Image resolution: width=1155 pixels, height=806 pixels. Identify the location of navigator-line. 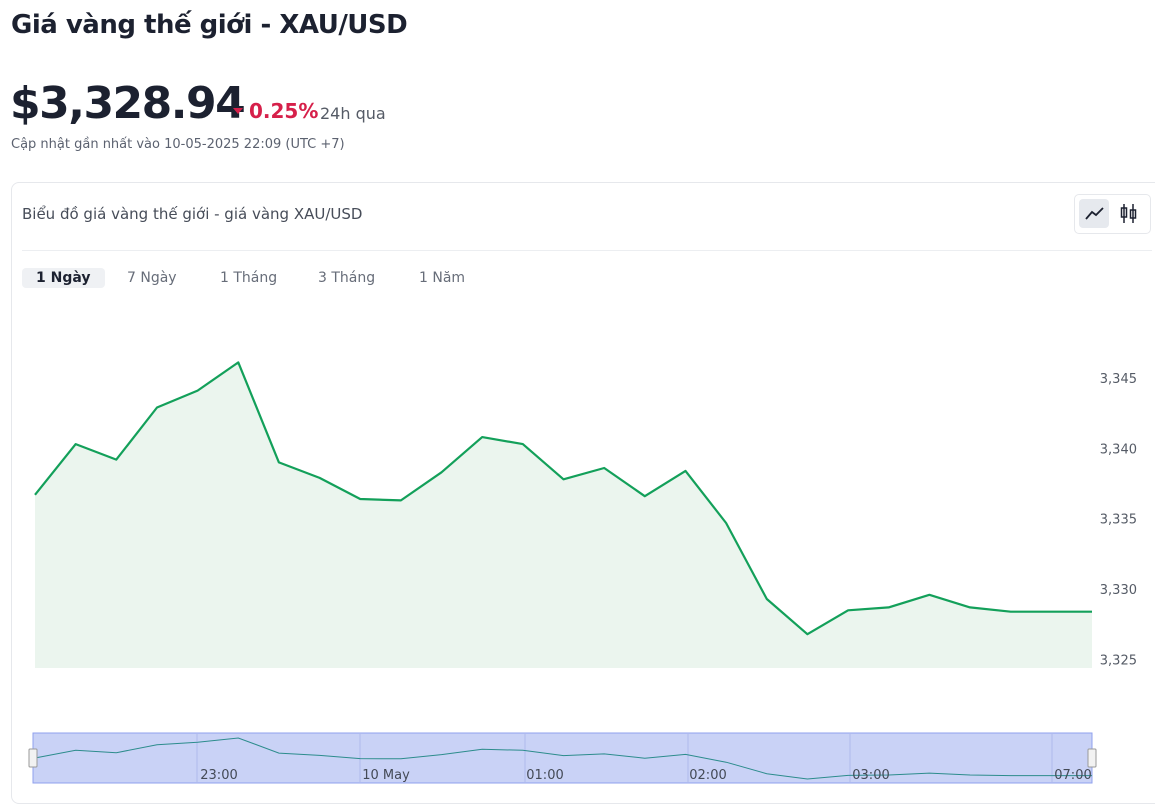
(563, 758).